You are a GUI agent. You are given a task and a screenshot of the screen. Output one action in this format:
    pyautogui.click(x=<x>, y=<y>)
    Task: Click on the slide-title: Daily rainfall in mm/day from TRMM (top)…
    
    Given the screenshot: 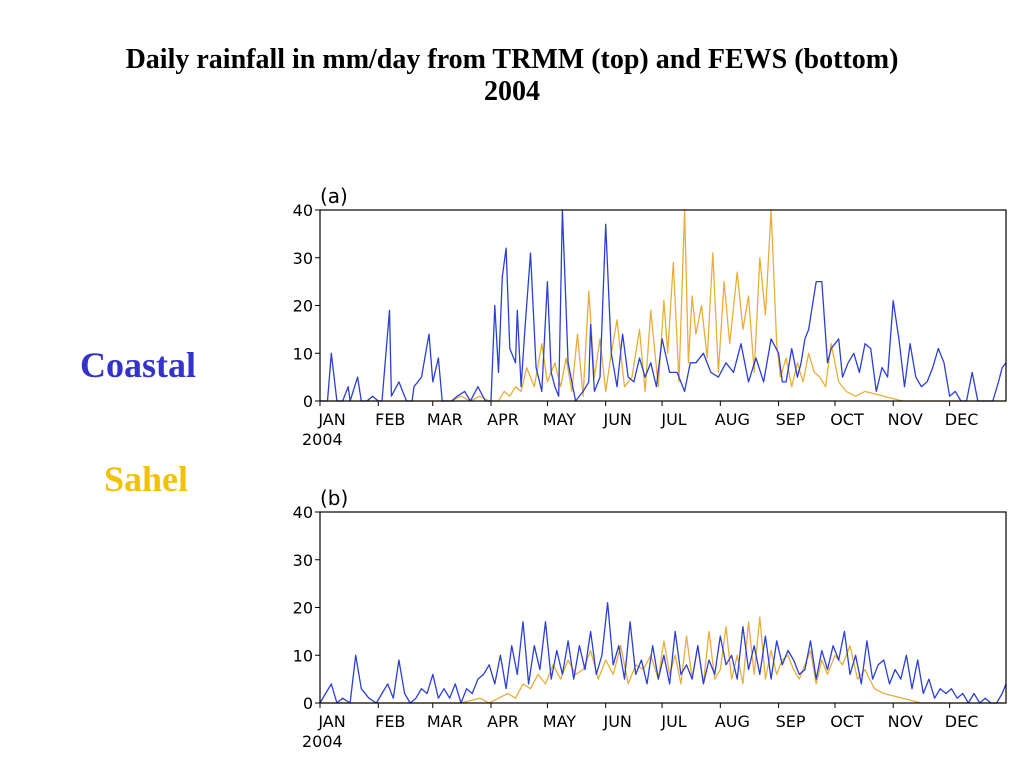 What is the action you would take?
    pyautogui.click(x=512, y=76)
    